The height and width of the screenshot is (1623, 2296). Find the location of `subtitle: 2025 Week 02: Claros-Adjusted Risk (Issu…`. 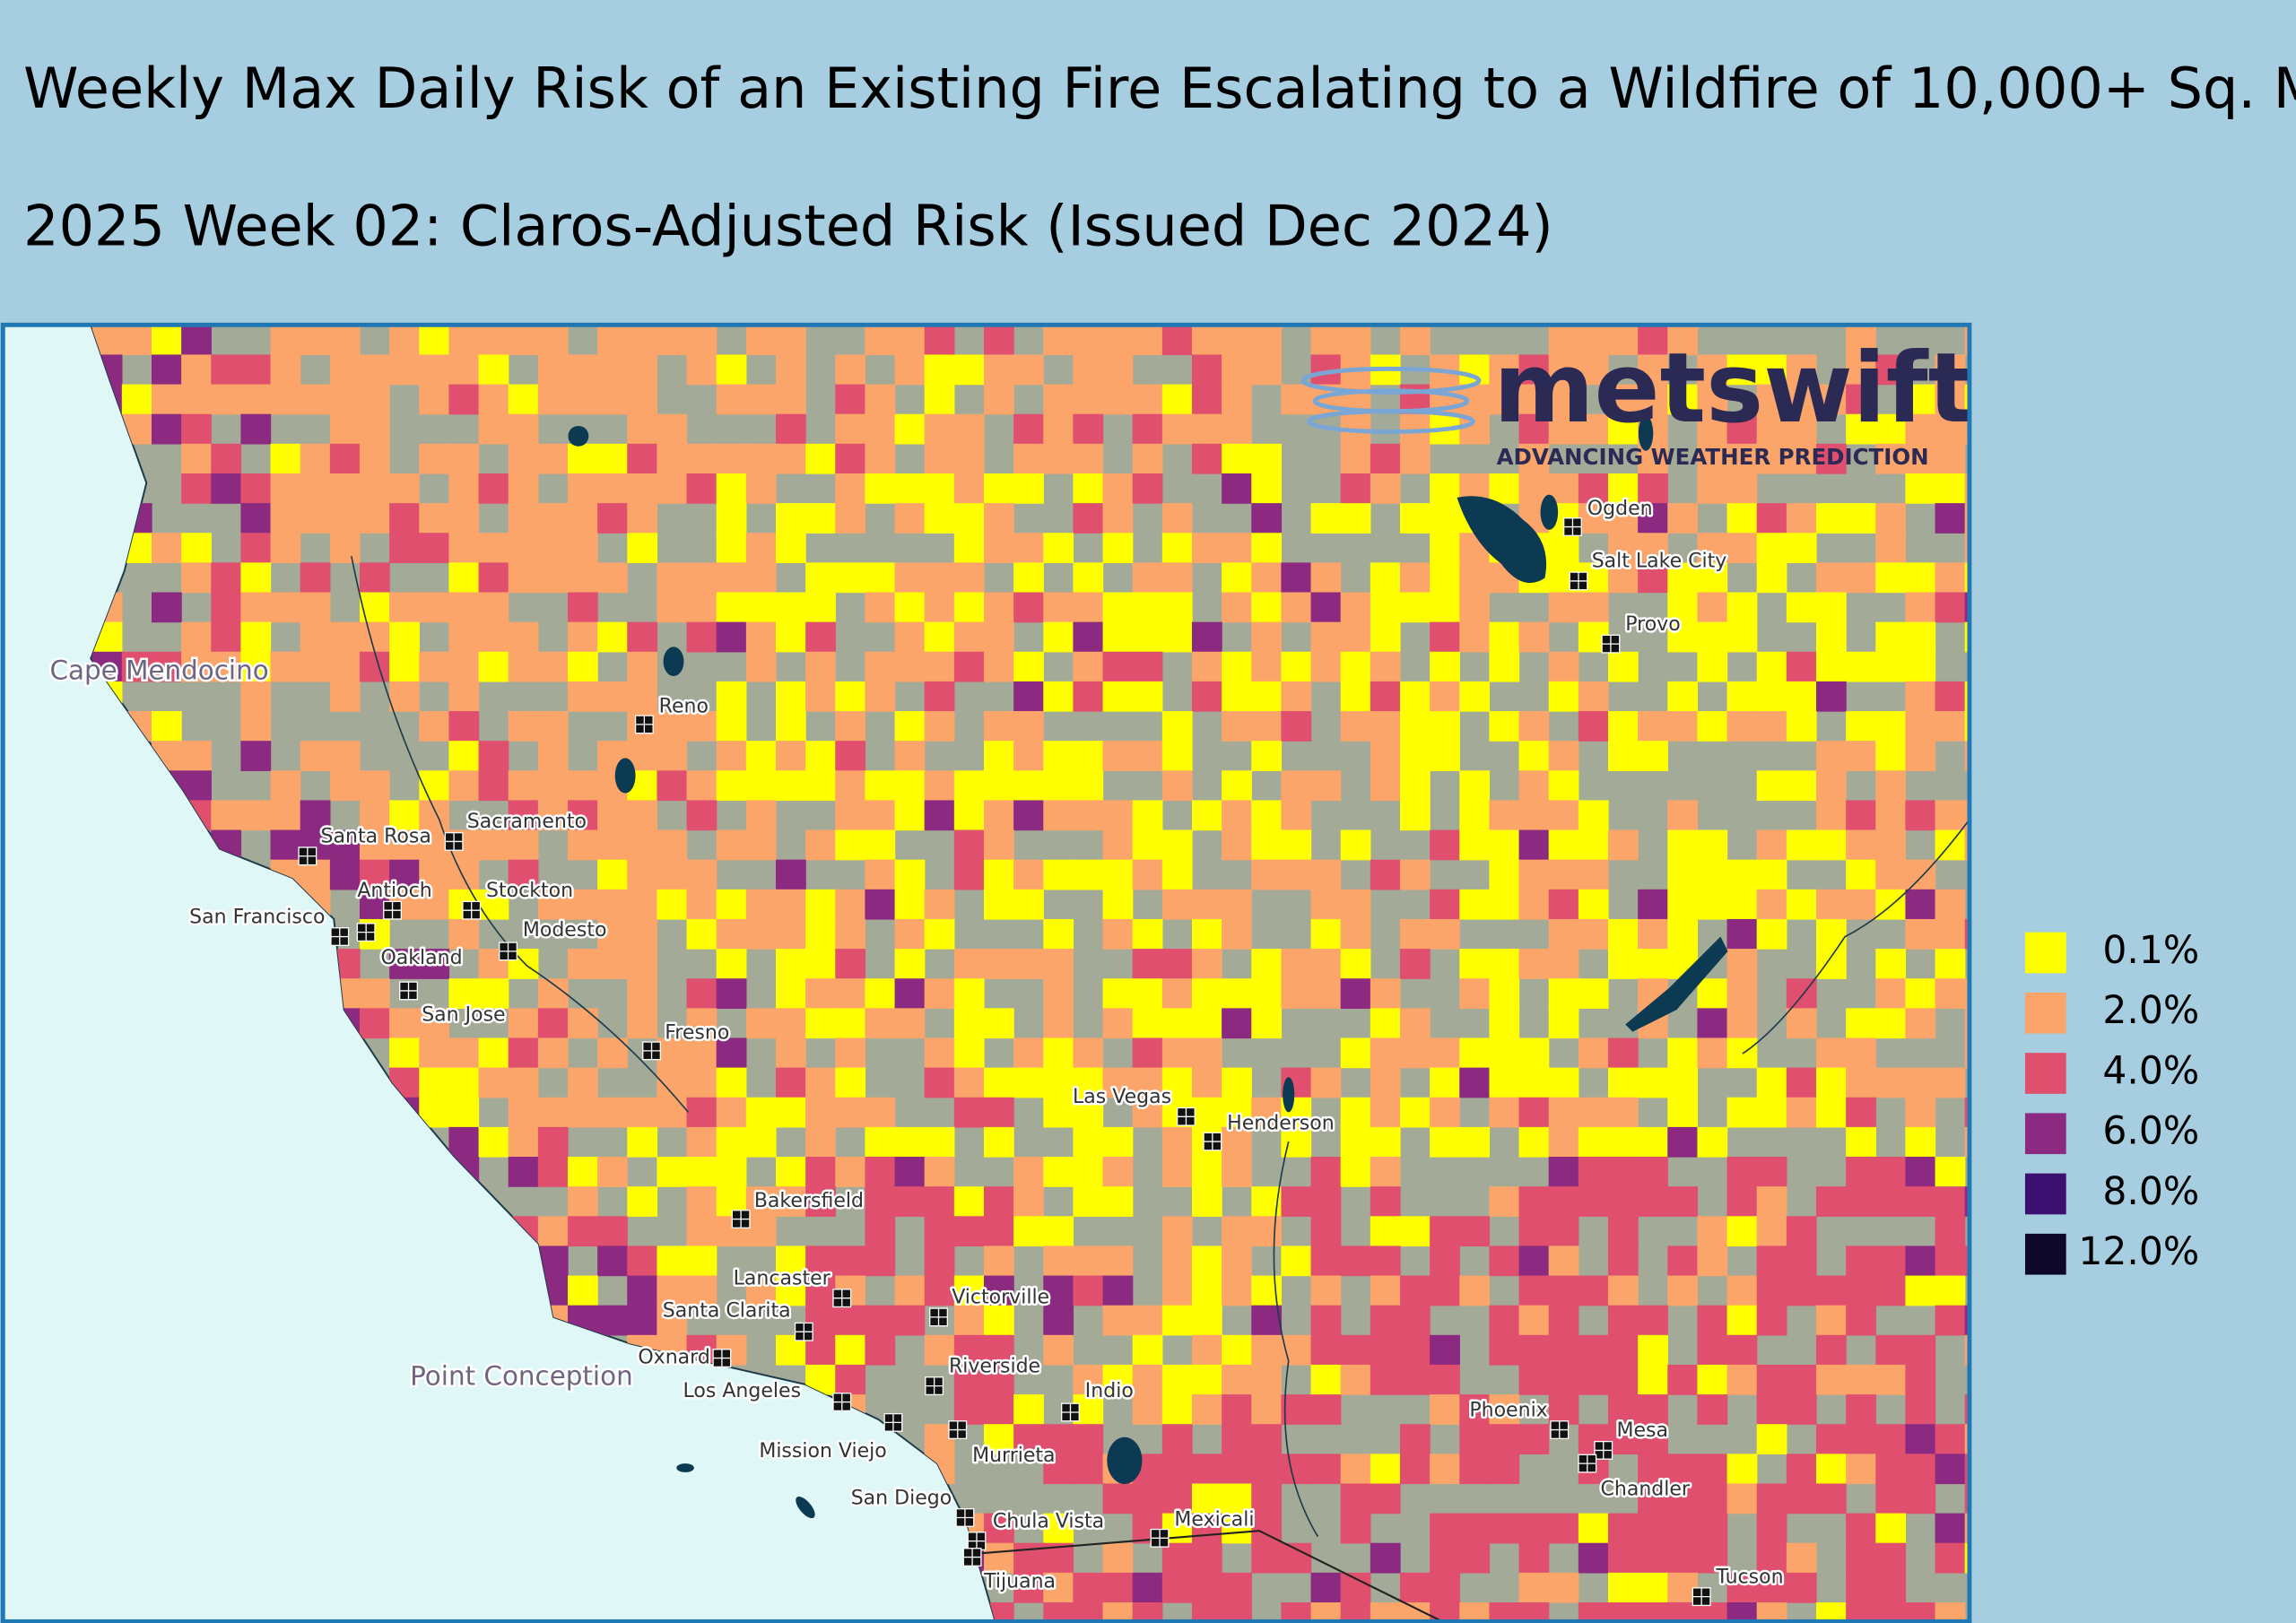

subtitle: 2025 Week 02: Claros-Adjusted Risk (Issu… is located at coordinates (788, 225).